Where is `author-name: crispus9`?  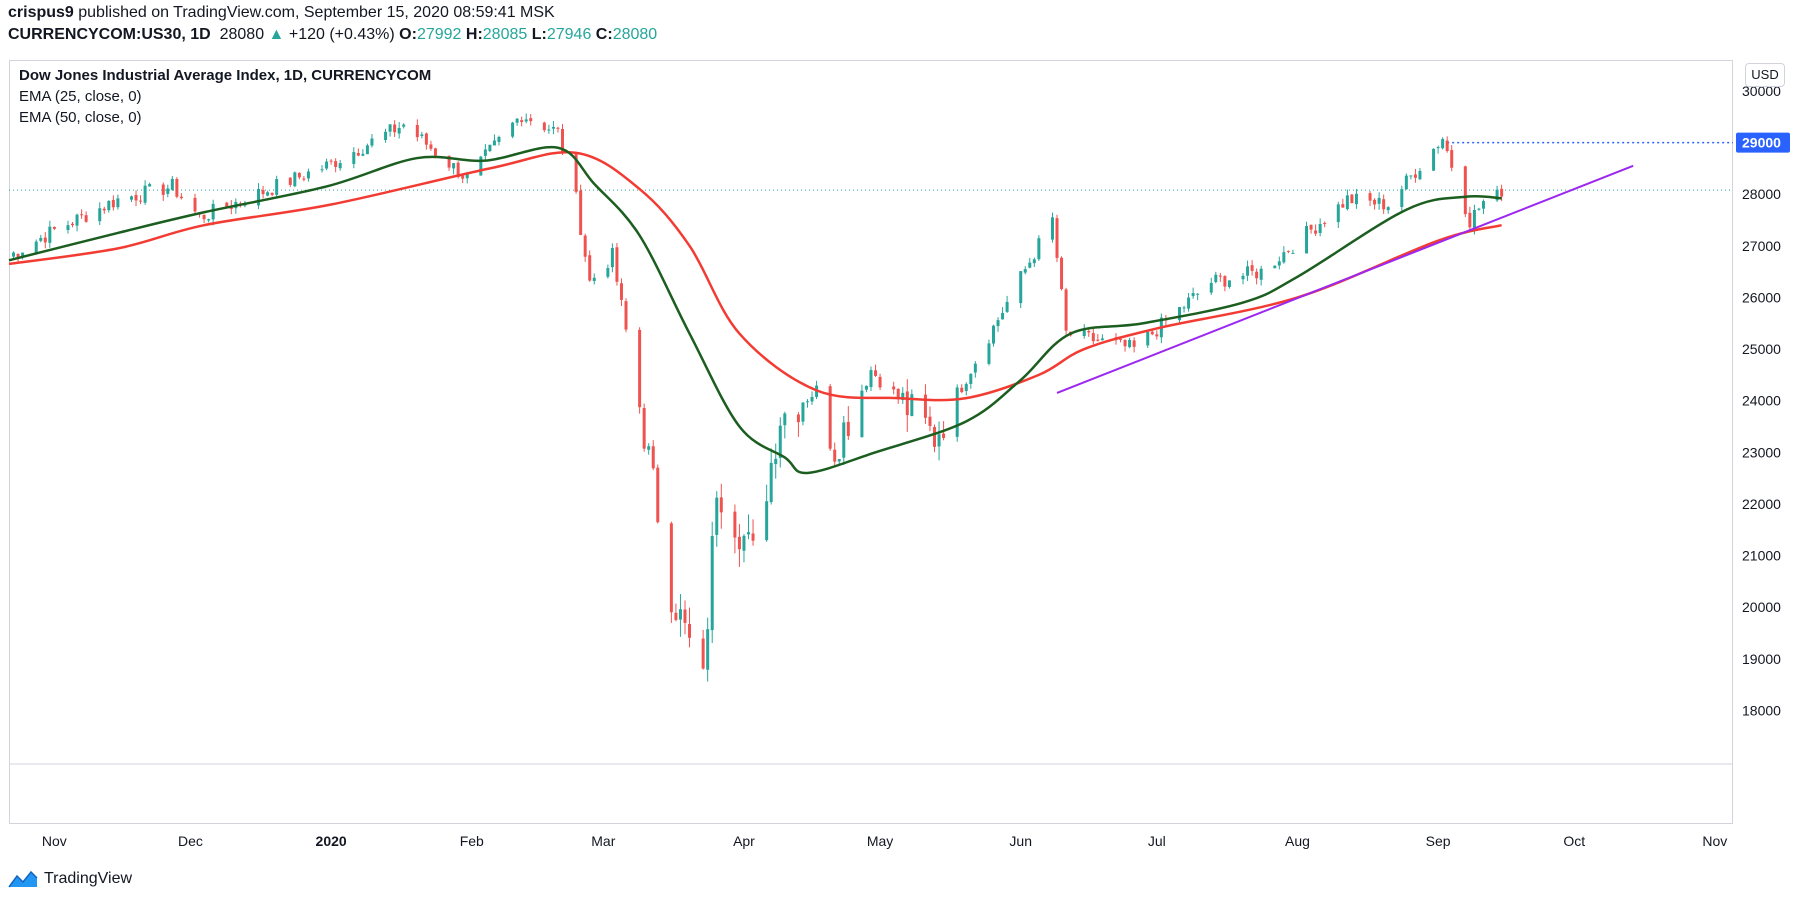 author-name: crispus9 is located at coordinates (41, 12).